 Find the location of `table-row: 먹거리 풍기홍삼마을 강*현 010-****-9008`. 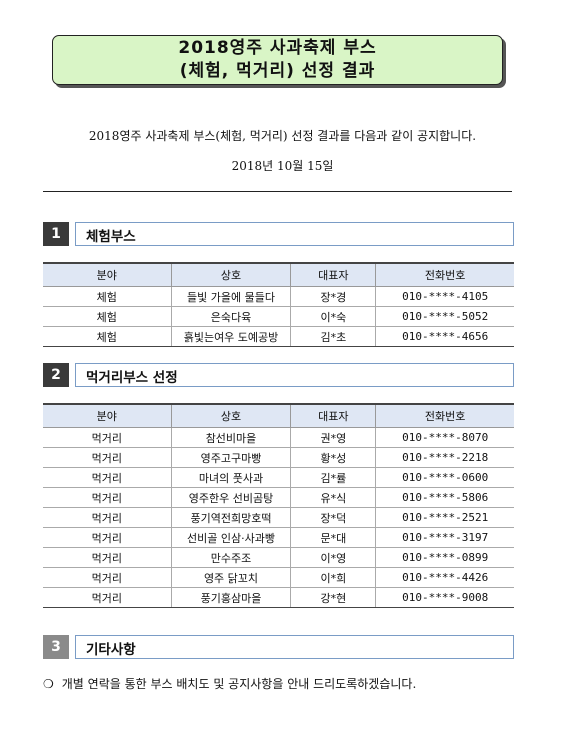

table-row: 먹거리 풍기홍삼마을 강*현 010-****-9008 is located at coordinates (278, 597).